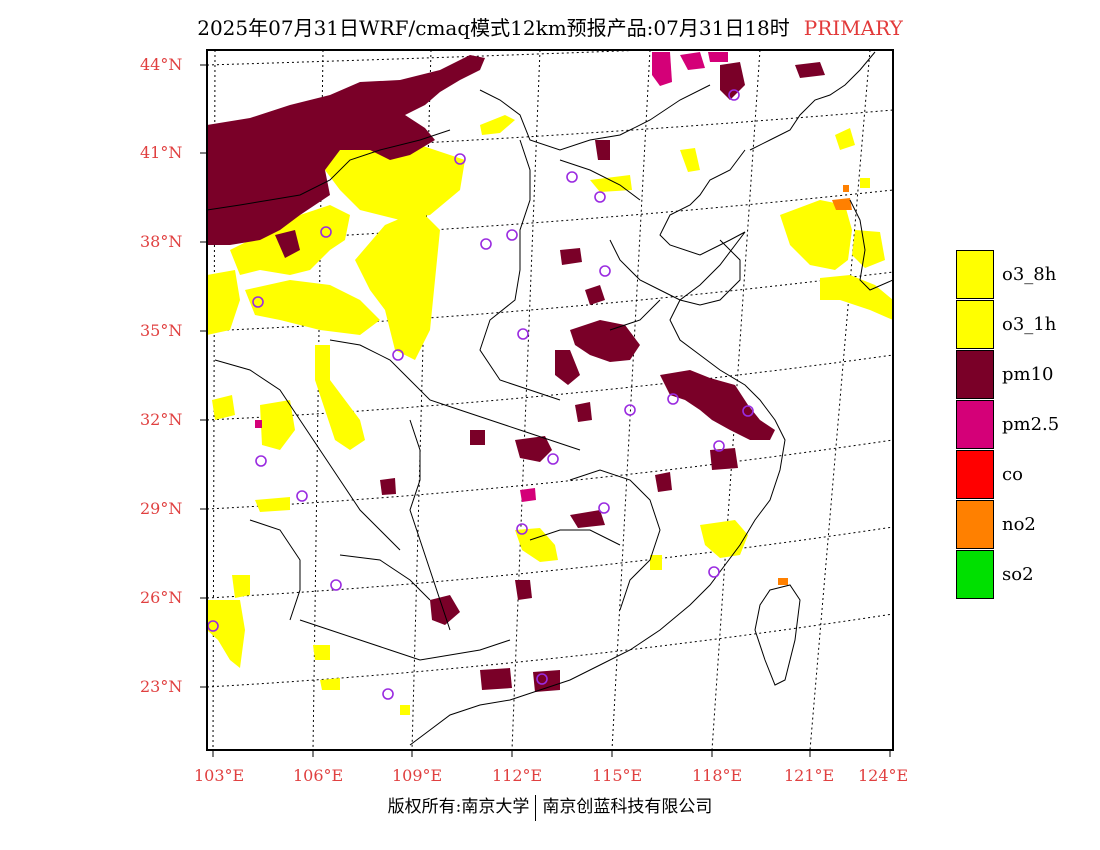 The height and width of the screenshot is (850, 1100). I want to click on legend-item-pm10: pm10, so click(1026, 375).